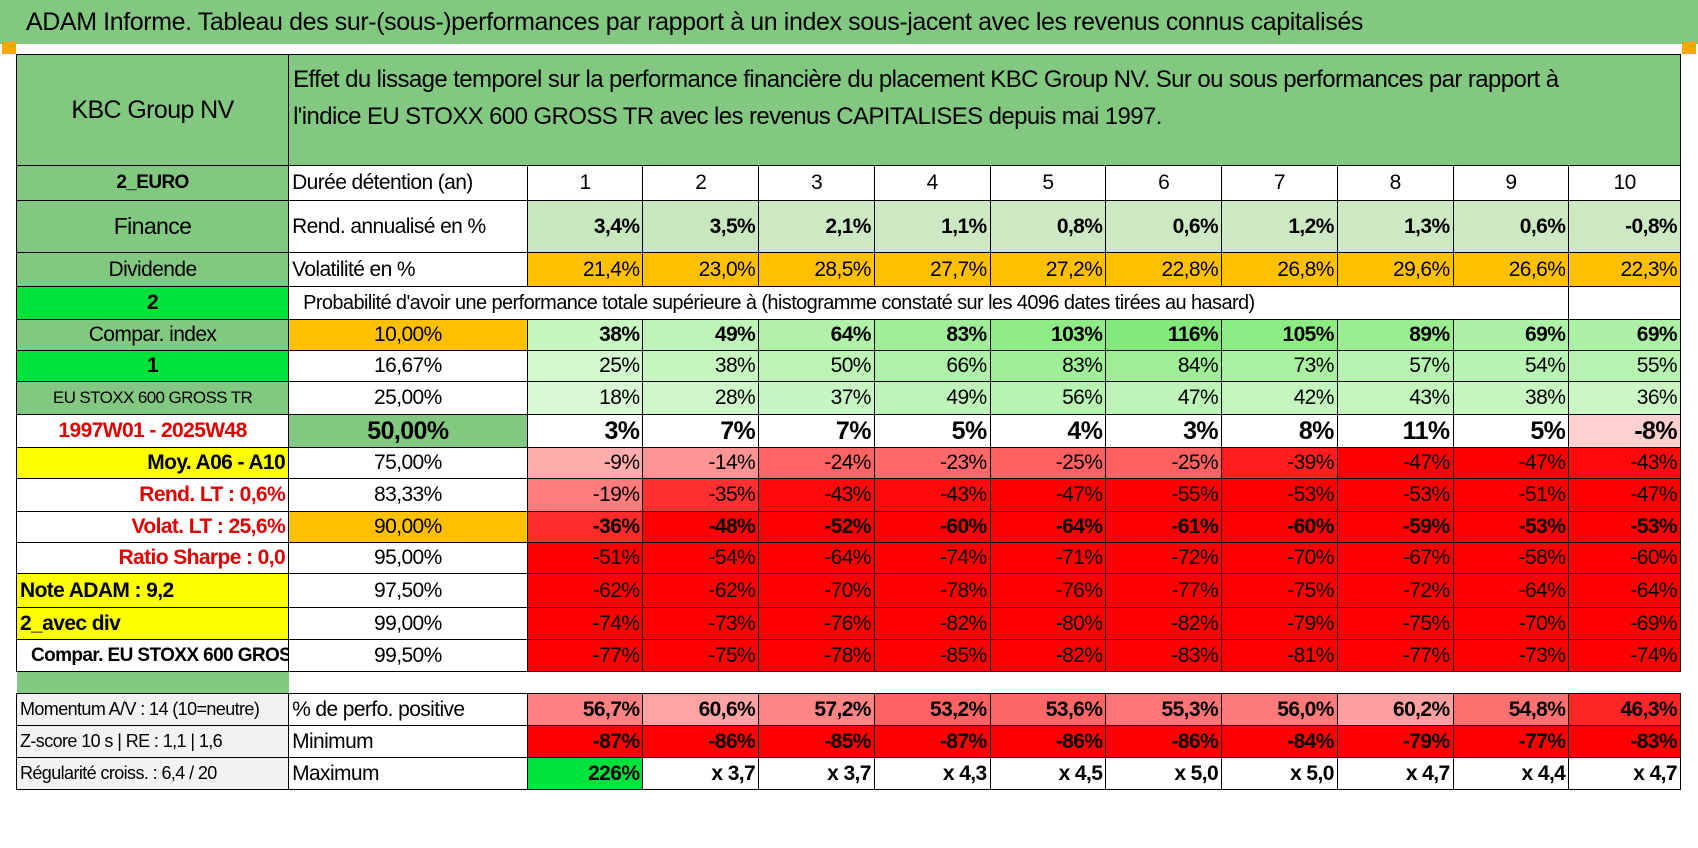  What do you see at coordinates (1279, 398) in the screenshot?
I see `quantile-value: 42%` at bounding box center [1279, 398].